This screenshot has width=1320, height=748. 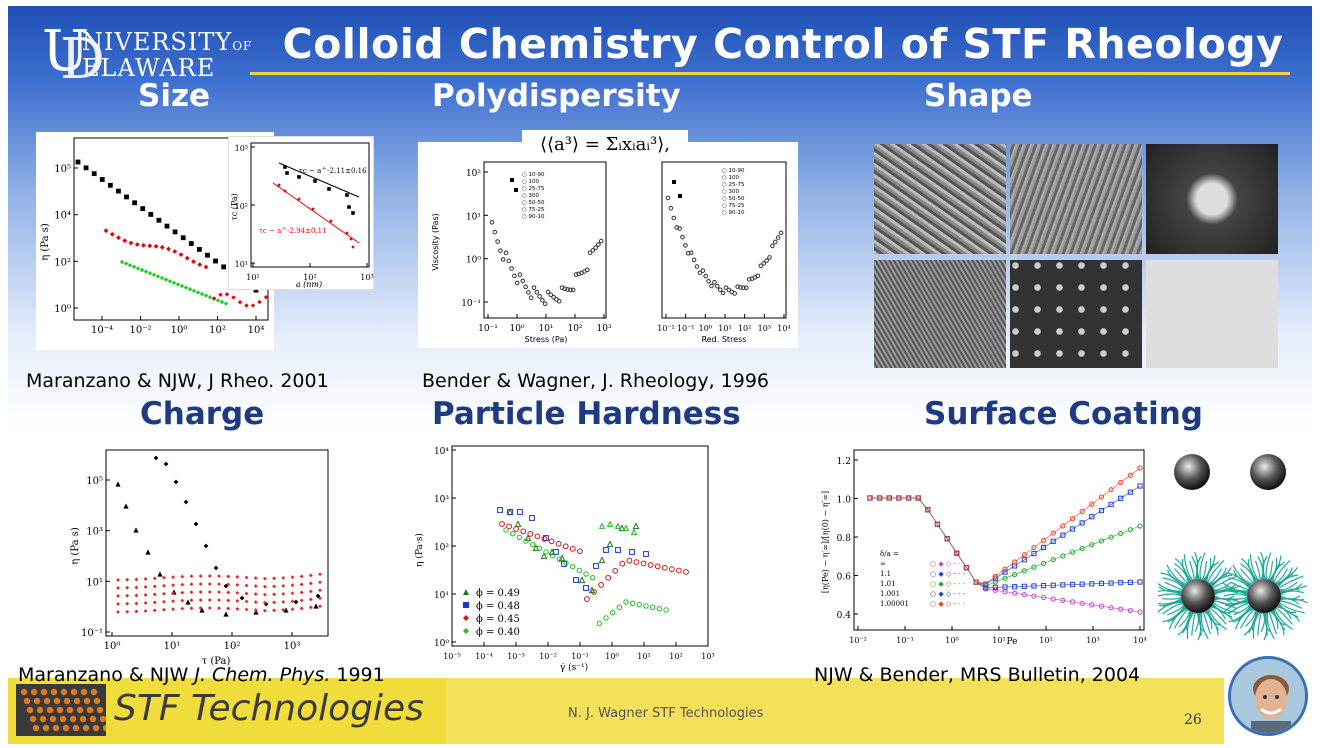 I want to click on y-axis-label: [η(Pe) − η′∞]/[η(0) − η′∞], so click(x=825, y=542).